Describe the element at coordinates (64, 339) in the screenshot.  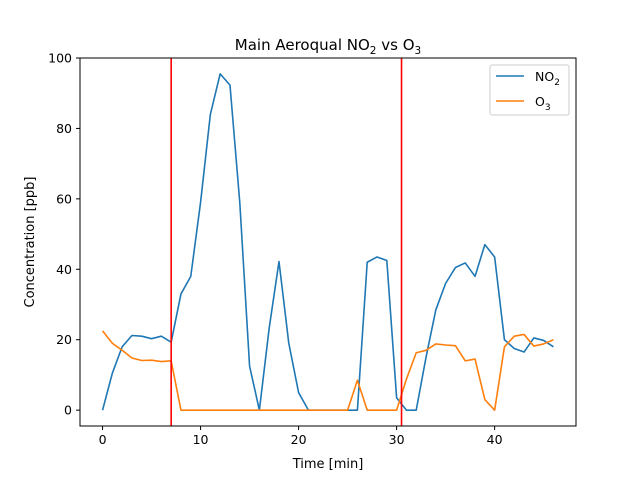
I see `y-tick-label: 20` at that location.